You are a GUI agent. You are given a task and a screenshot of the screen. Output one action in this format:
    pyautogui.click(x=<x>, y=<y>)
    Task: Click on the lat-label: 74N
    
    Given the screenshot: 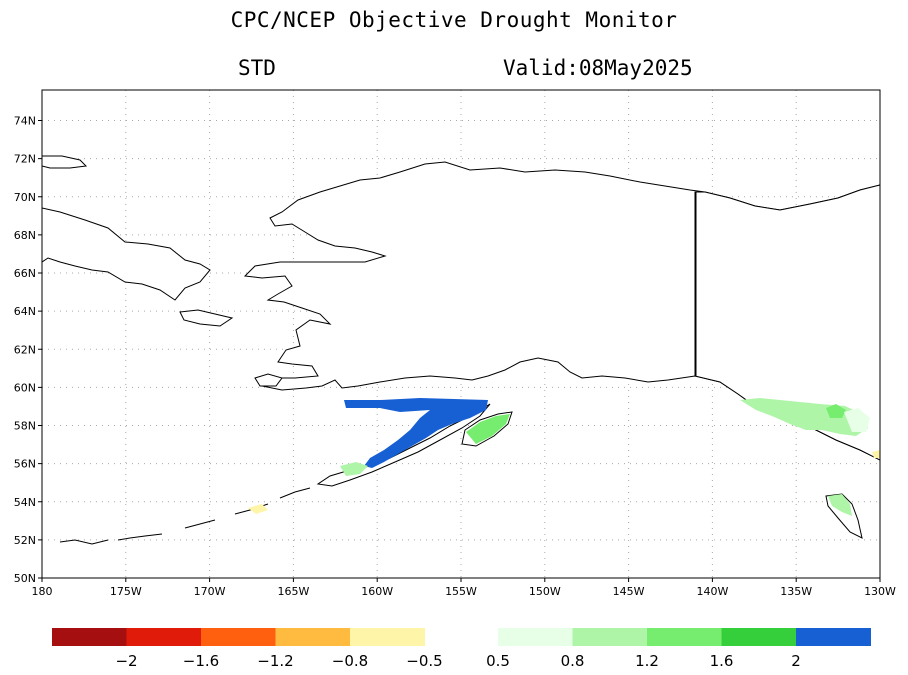 What is the action you would take?
    pyautogui.click(x=25, y=121)
    